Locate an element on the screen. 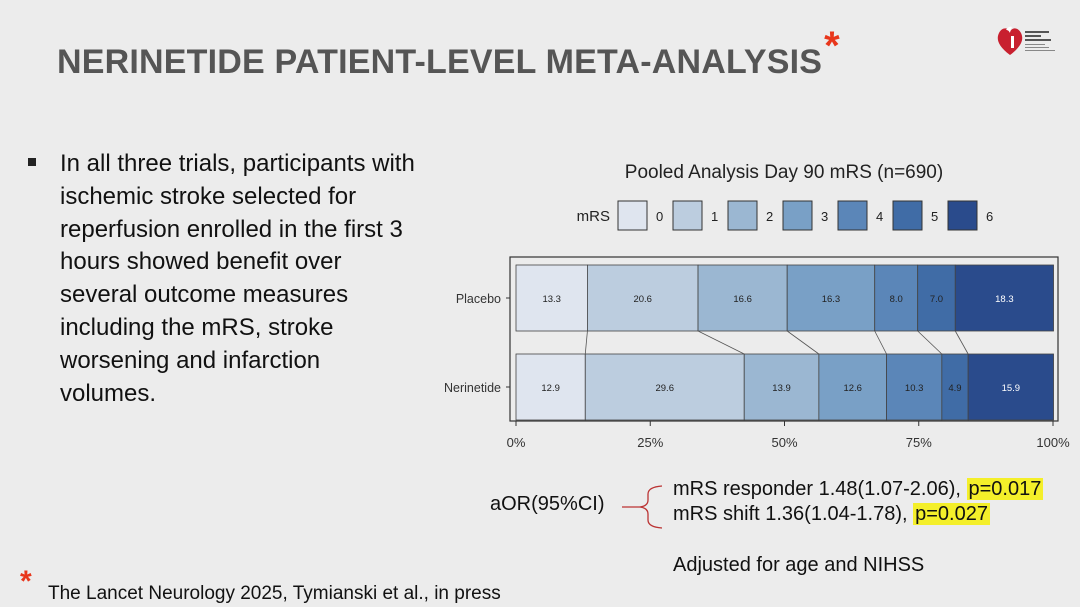  legend-label-3: 3 is located at coordinates (824, 216).